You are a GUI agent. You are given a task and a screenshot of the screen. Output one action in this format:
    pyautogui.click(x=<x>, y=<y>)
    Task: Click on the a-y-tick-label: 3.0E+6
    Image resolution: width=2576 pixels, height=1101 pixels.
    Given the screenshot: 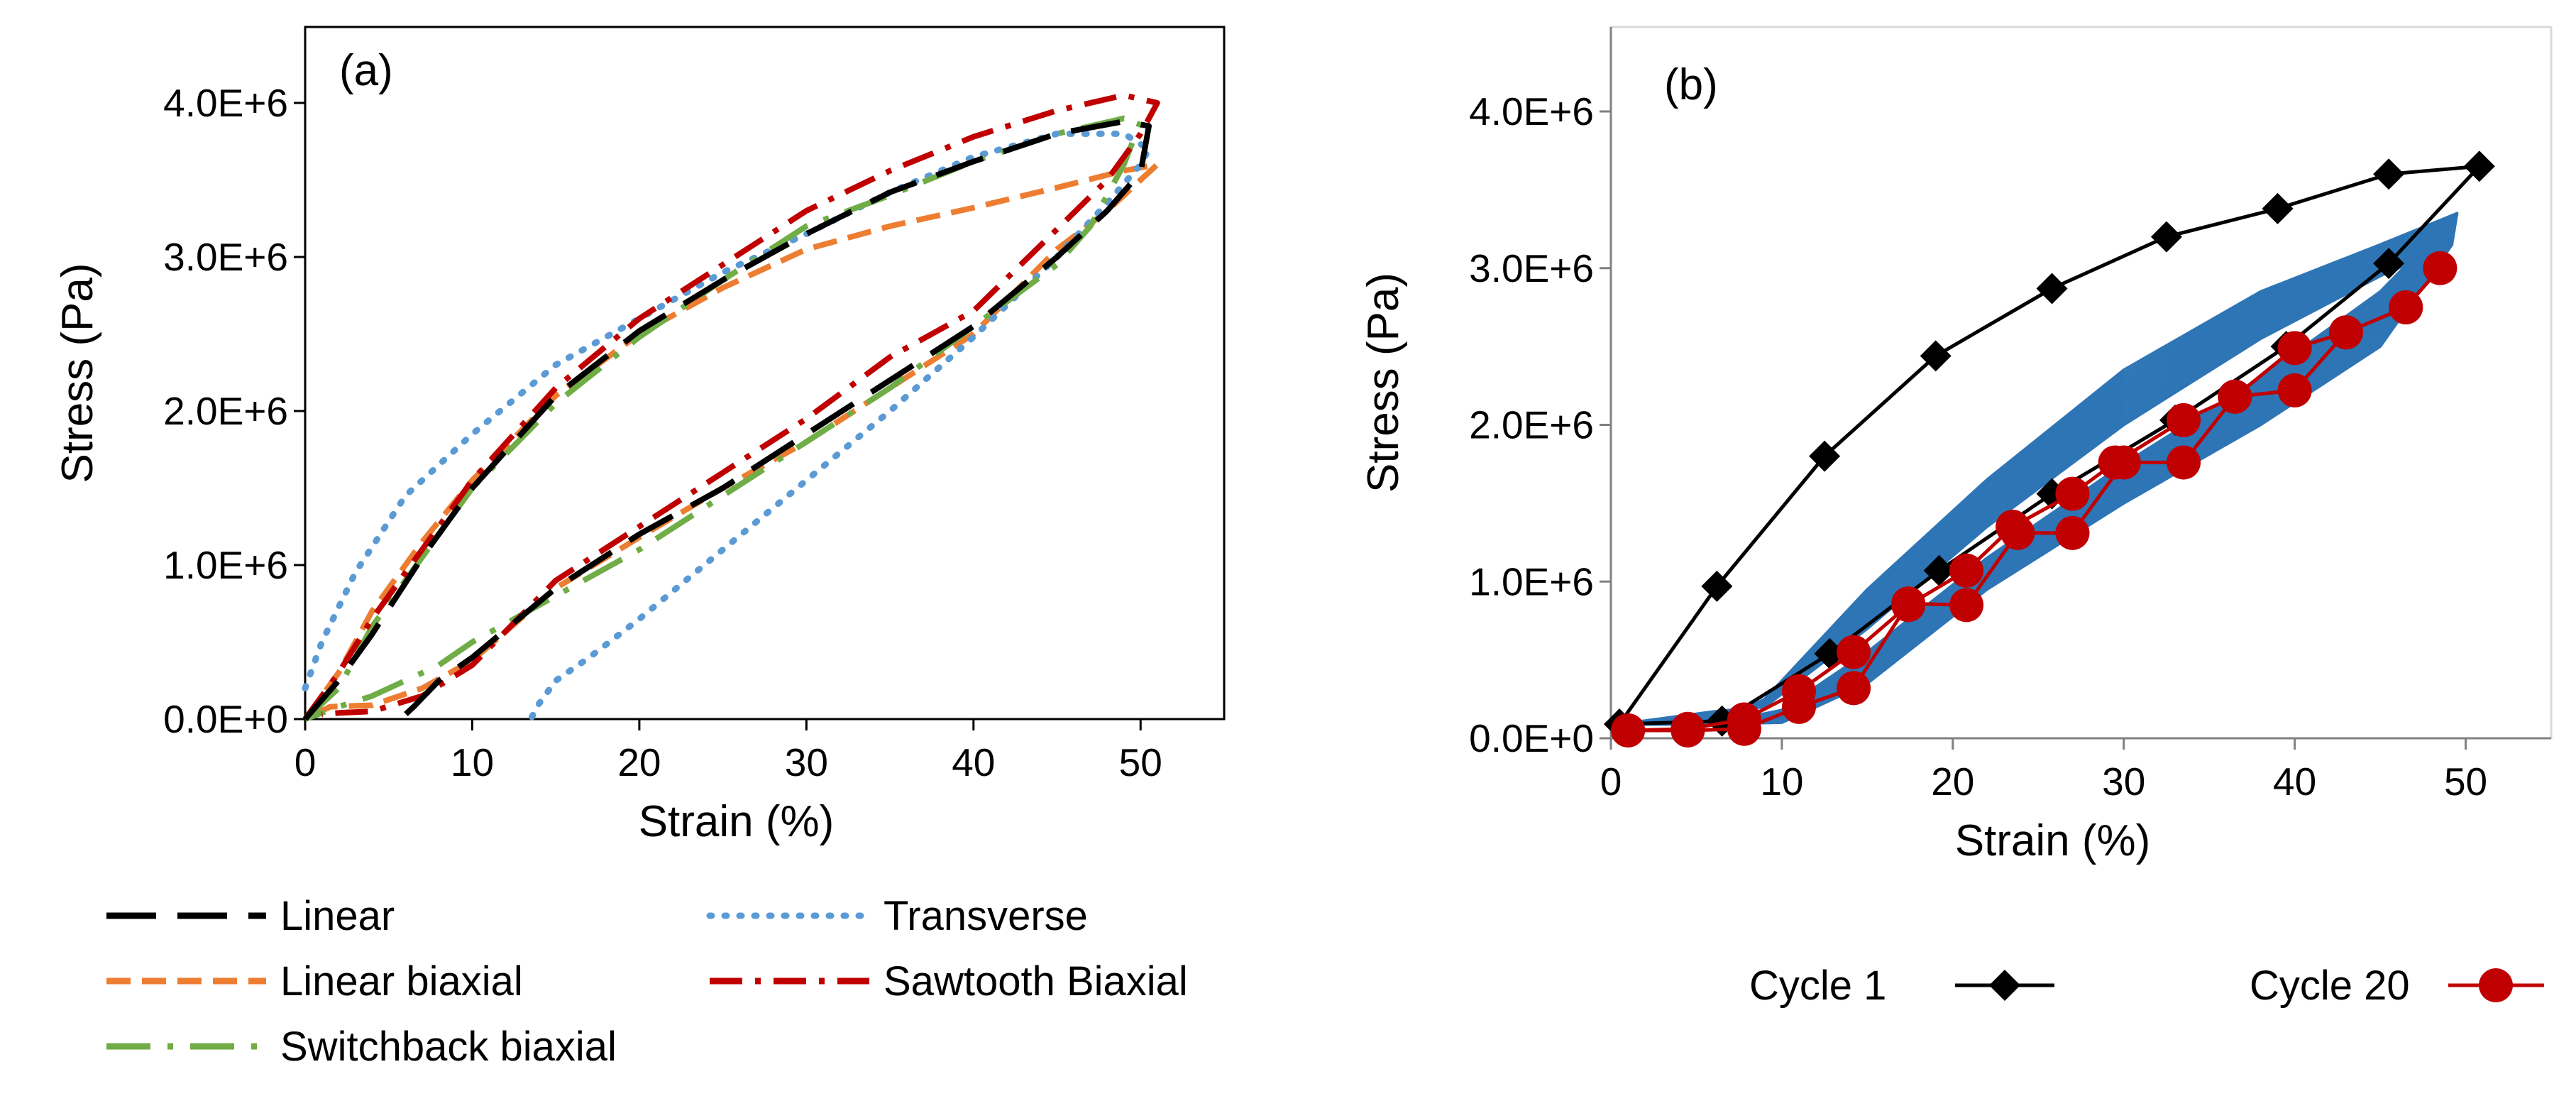 What is the action you would take?
    pyautogui.click(x=225, y=257)
    